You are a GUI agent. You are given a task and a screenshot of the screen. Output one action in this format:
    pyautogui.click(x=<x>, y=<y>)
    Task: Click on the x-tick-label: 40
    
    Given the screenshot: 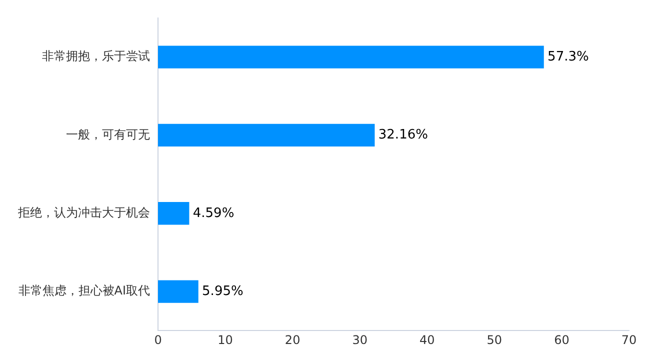 What is the action you would take?
    pyautogui.click(x=427, y=339)
    